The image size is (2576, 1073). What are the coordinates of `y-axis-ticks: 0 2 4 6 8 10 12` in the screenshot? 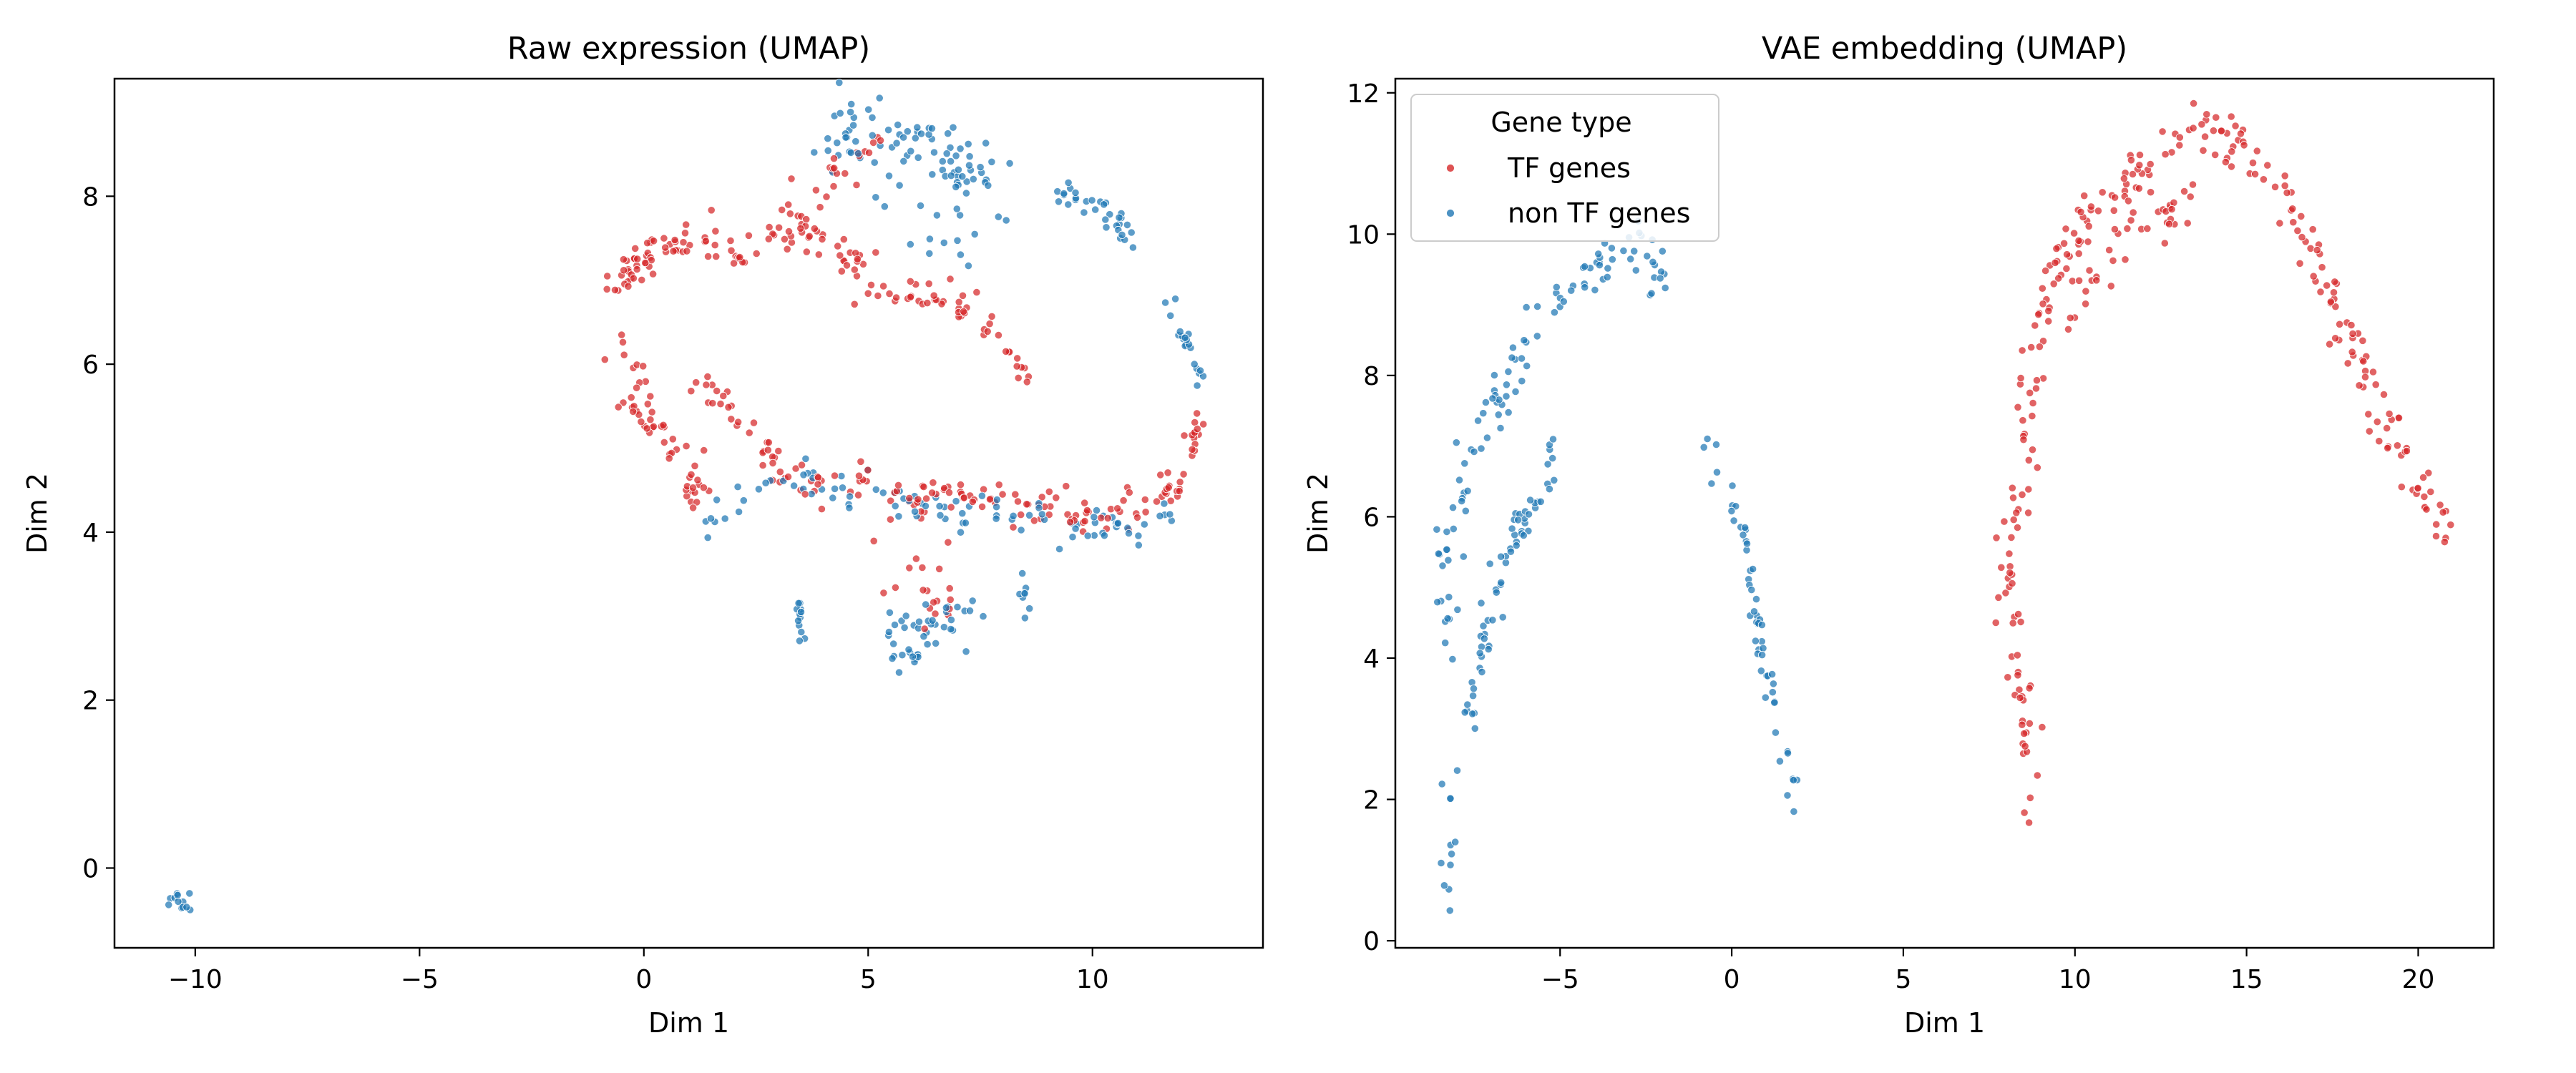 It's located at (1371, 517).